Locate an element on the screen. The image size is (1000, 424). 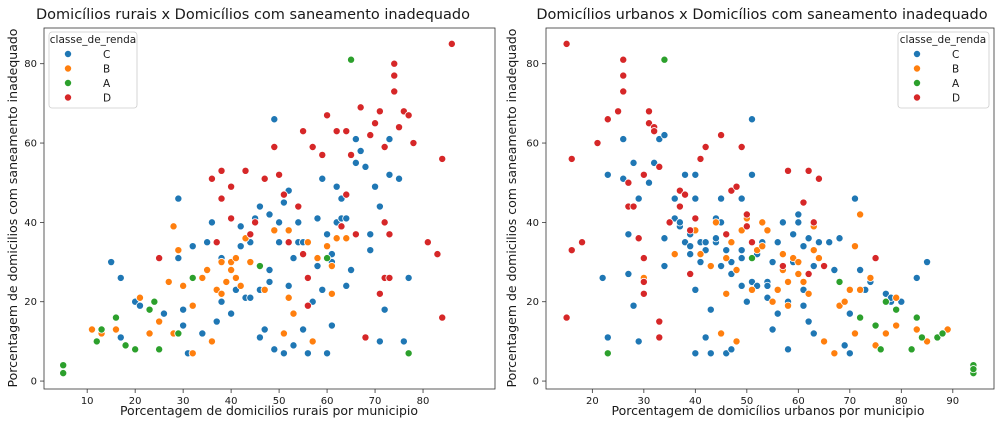
x-tick-label: 70 is located at coordinates (849, 401).